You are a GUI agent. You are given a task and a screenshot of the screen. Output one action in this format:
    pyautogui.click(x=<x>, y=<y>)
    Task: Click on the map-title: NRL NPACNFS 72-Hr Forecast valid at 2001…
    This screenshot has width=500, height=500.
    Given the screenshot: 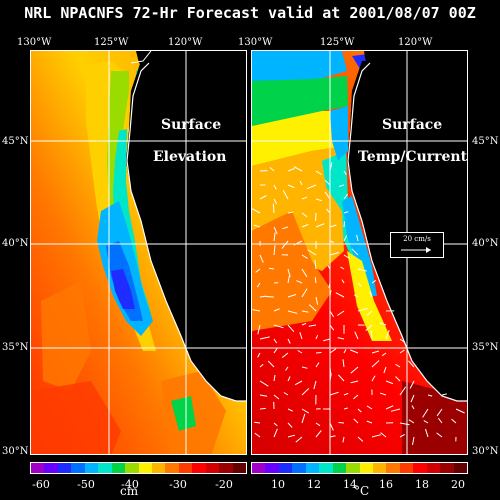 What is the action you would take?
    pyautogui.click(x=250, y=13)
    